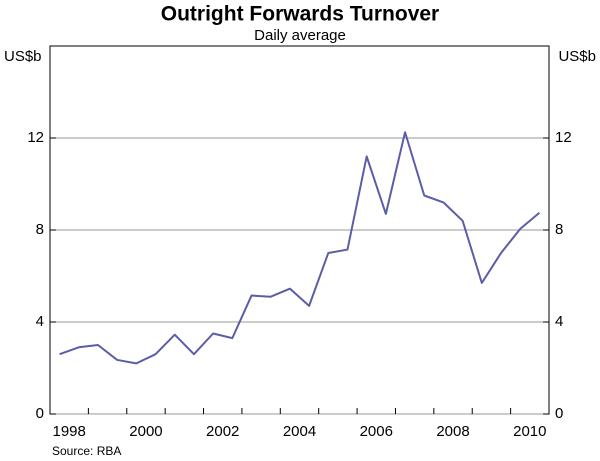 This screenshot has width=600, height=461. Describe the element at coordinates (563, 137) in the screenshot. I see `y2-tick-label: 12` at that location.